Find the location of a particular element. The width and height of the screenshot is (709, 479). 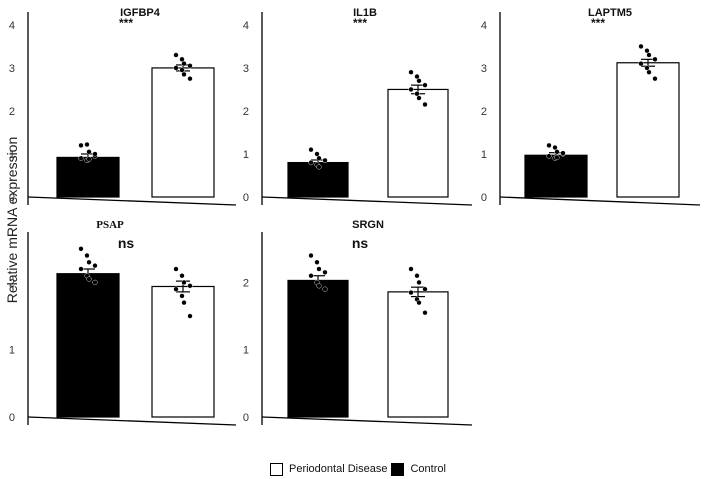

y-tick-label-il1b-4: 4 is located at coordinates (246, 26).